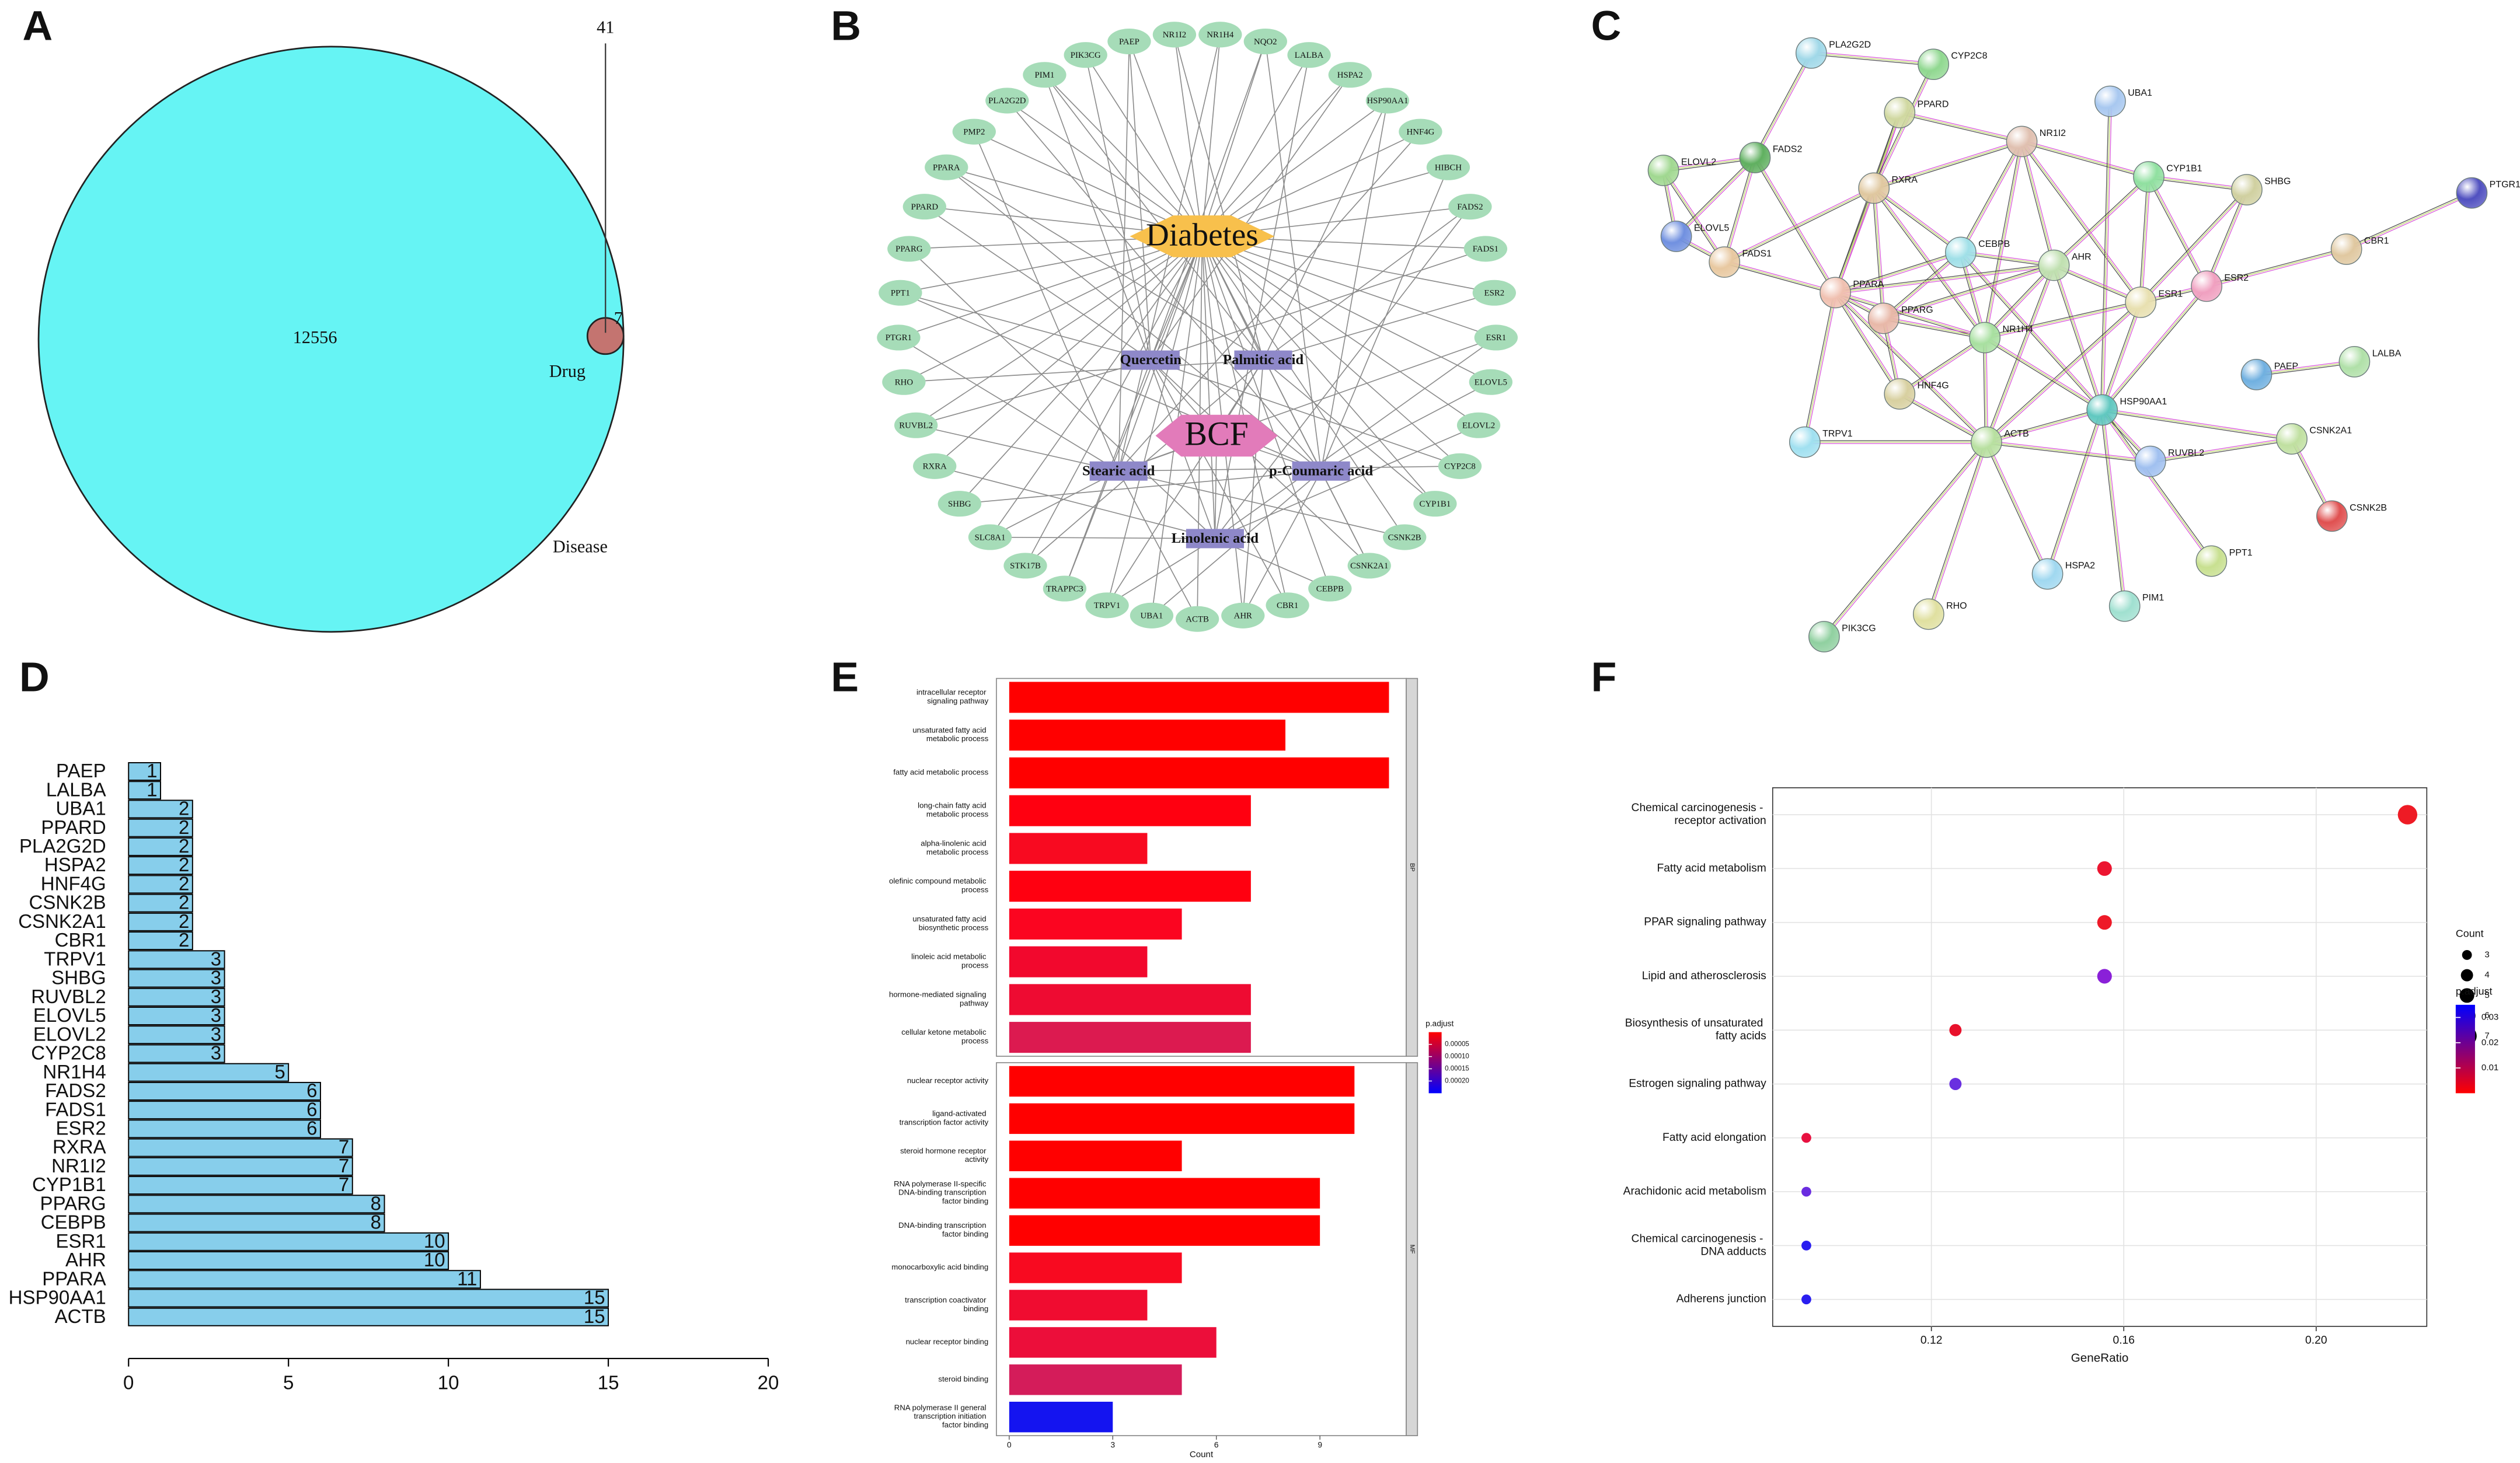 This screenshot has width=2520, height=1463. Describe the element at coordinates (68, 997) in the screenshot. I see `y-tick-label: RUVBL2` at that location.